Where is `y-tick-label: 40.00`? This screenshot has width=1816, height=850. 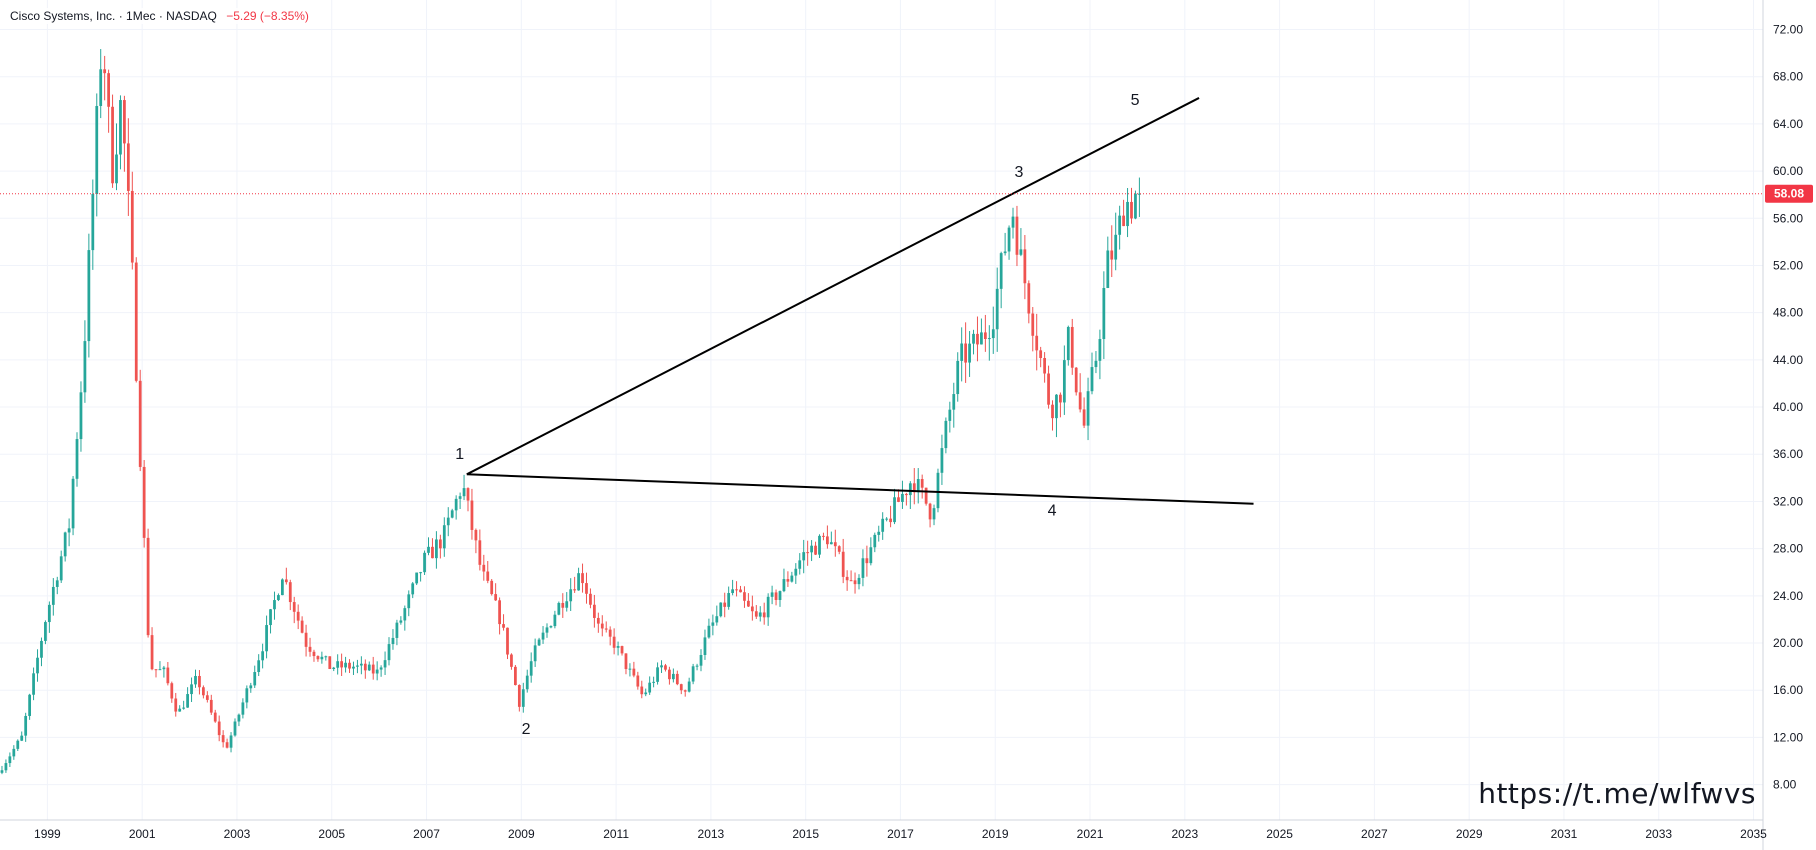 y-tick-label: 40.00 is located at coordinates (1788, 407).